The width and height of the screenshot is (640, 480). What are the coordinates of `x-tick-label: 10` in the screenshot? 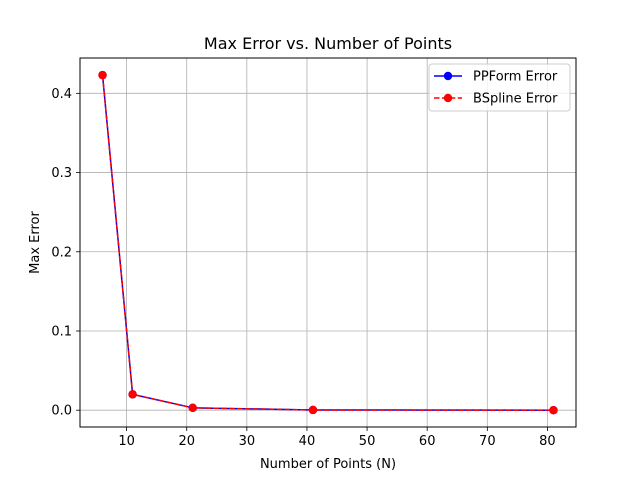 It's located at (126, 441).